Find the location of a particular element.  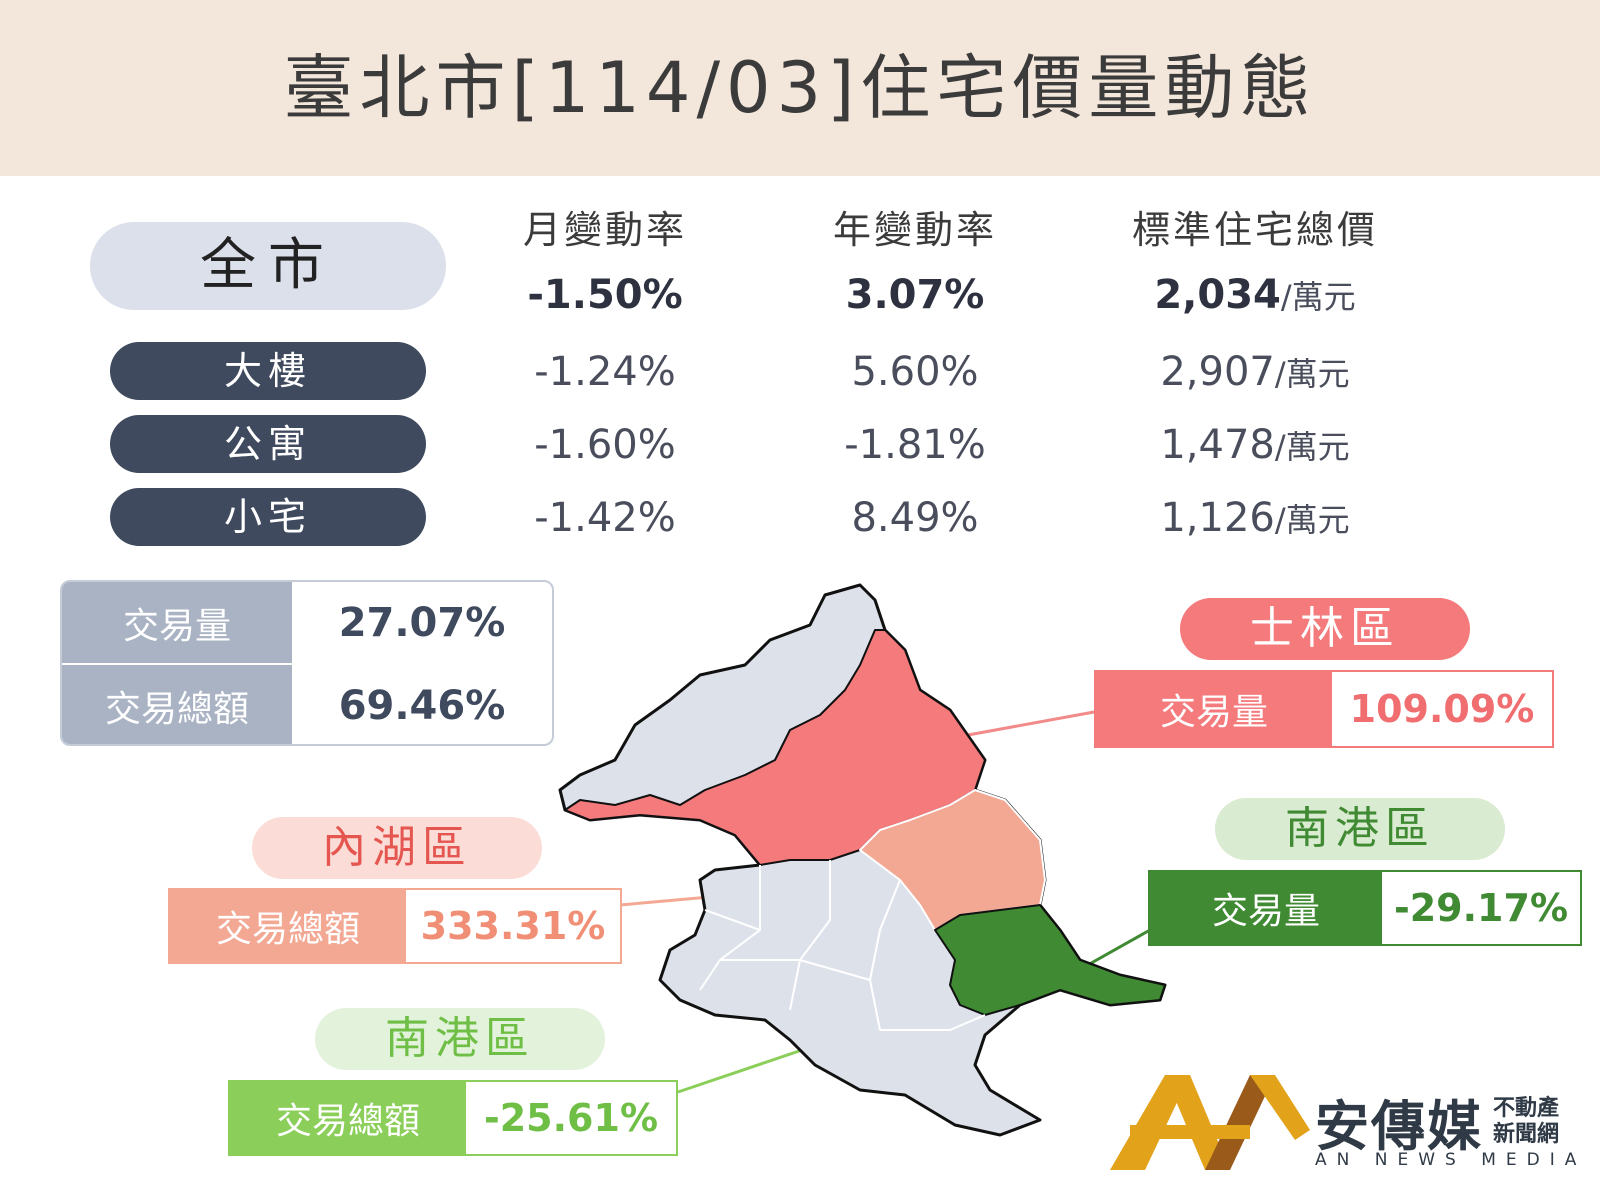

shilin-volume-label: 交易量 is located at coordinates (1214, 709).